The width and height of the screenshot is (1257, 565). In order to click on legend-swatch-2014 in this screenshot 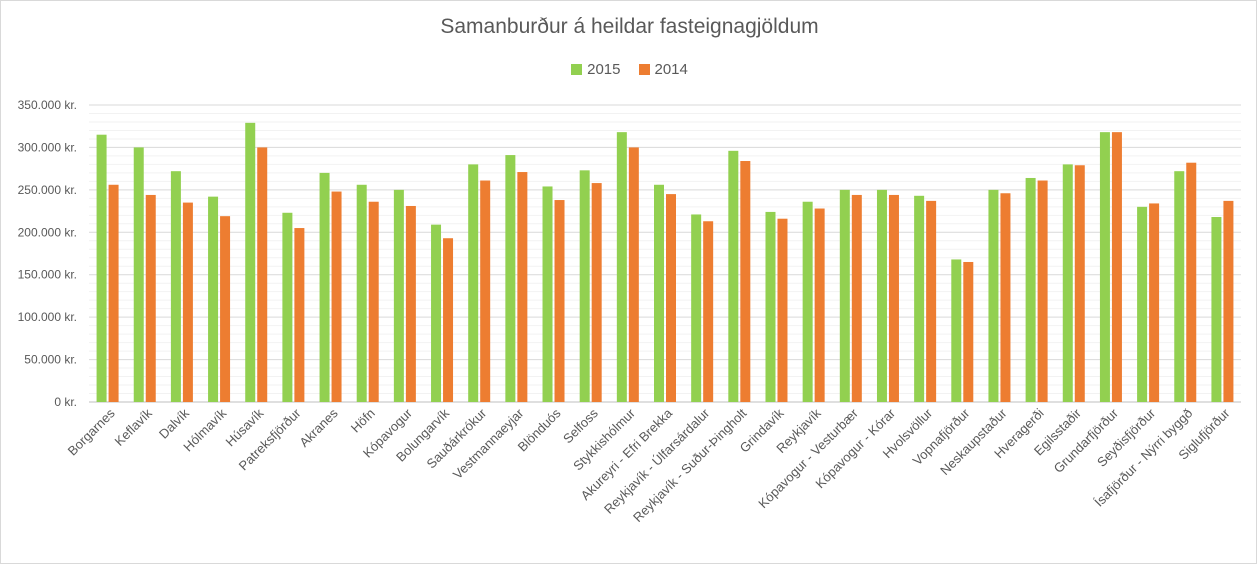, I will do `click(644, 69)`.